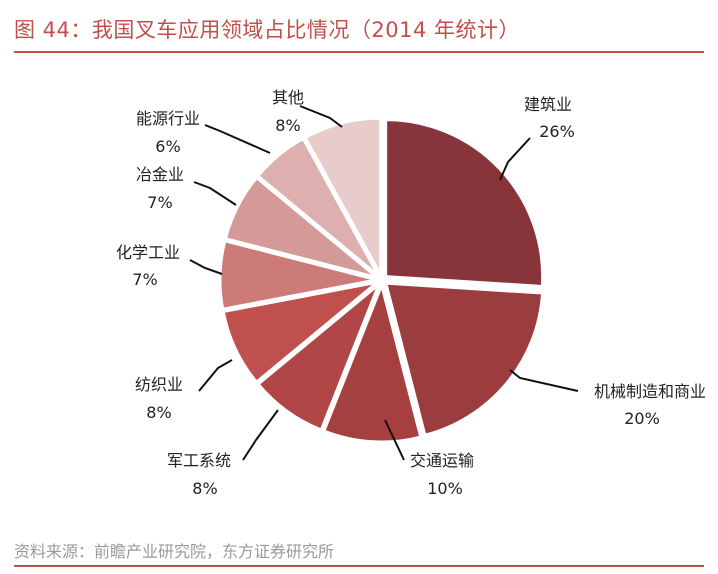  Describe the element at coordinates (168, 118) in the screenshot. I see `slice-name-label: 能源行业` at that location.